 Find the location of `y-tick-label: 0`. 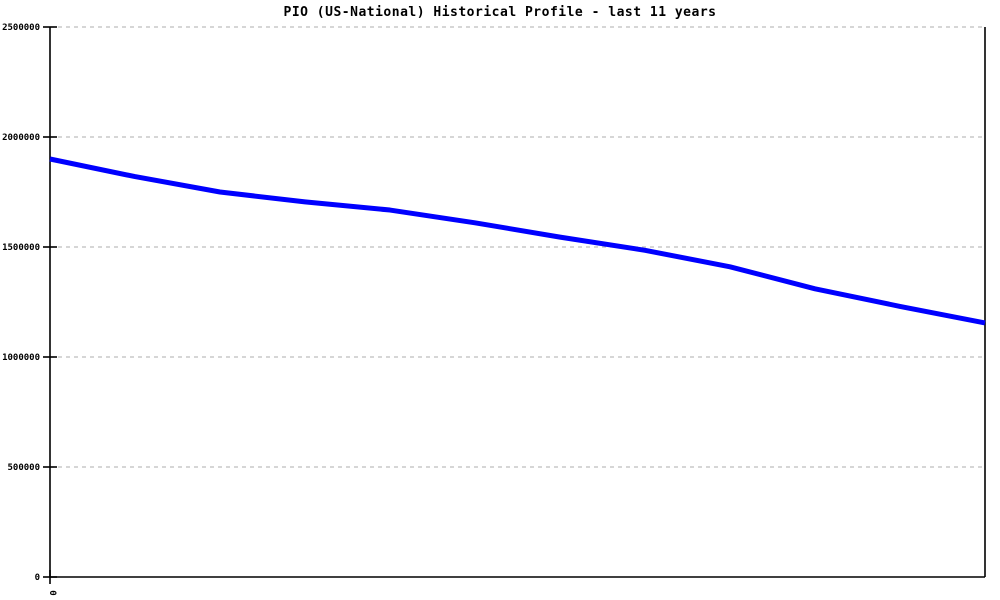

y-tick-label: 0 is located at coordinates (37, 578).